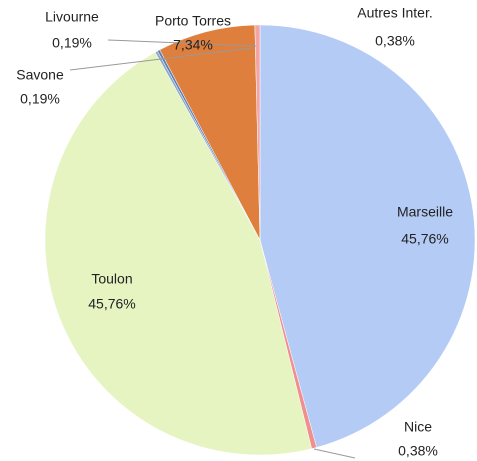  What do you see at coordinates (193, 45) in the screenshot?
I see `slice-value-label: 7,34%` at bounding box center [193, 45].